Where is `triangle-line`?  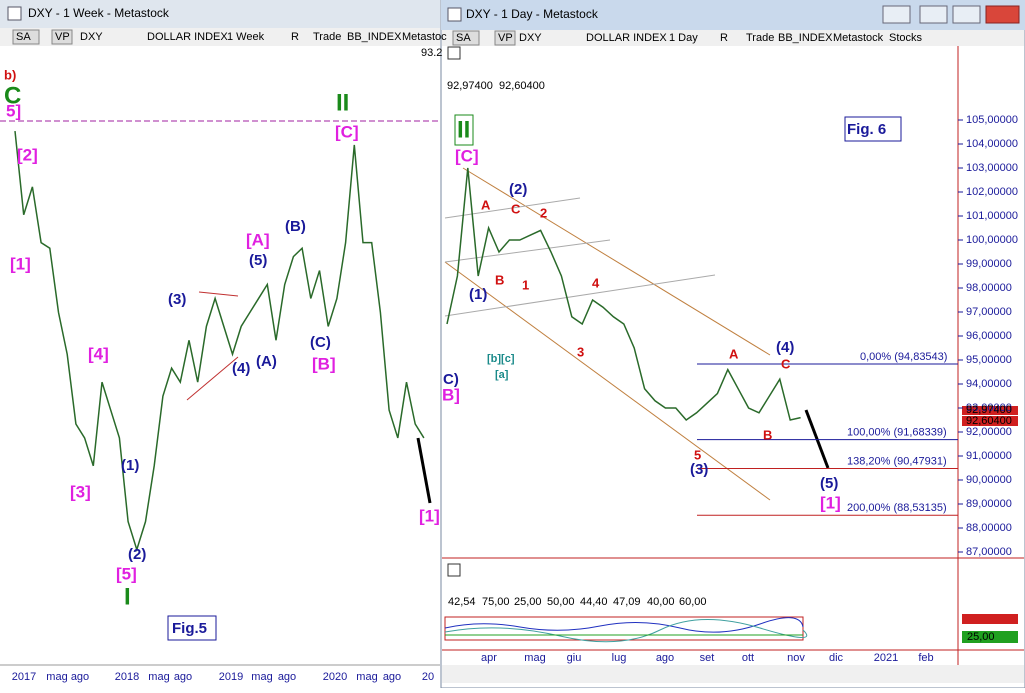 triangle-line is located at coordinates (212, 378).